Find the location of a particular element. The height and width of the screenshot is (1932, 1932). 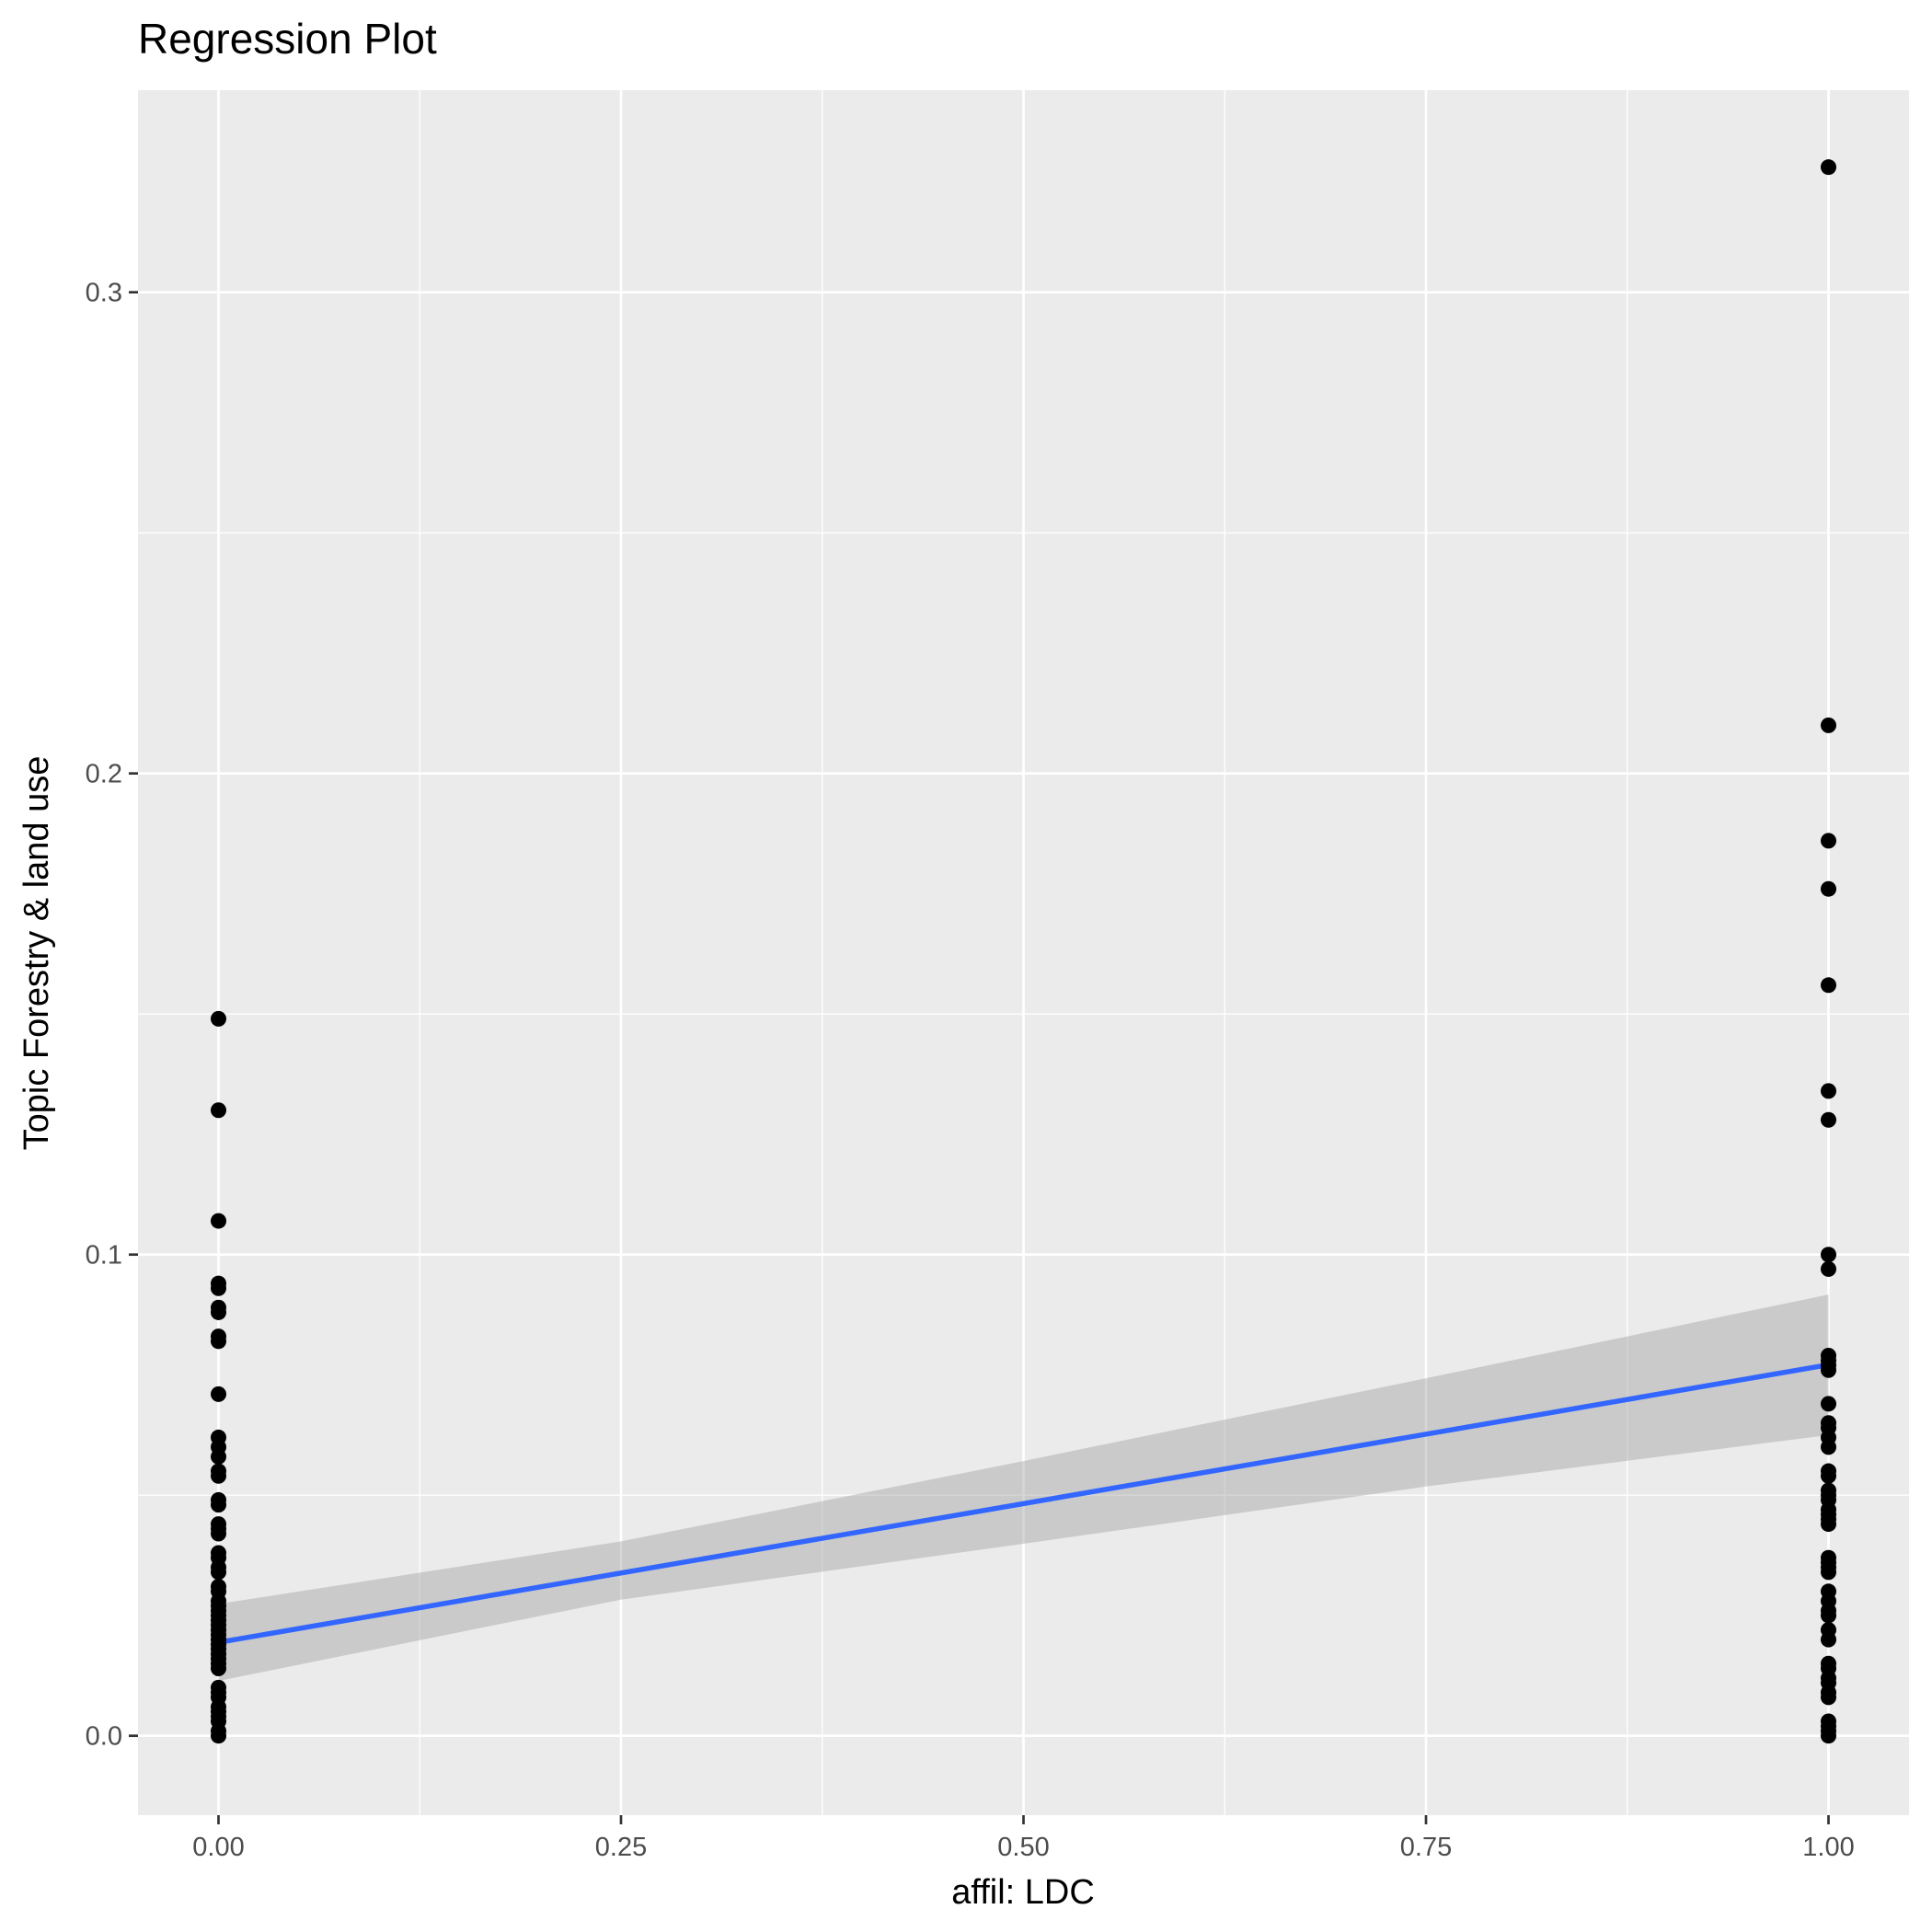

chart-title: Regression Plot is located at coordinates (287, 39).